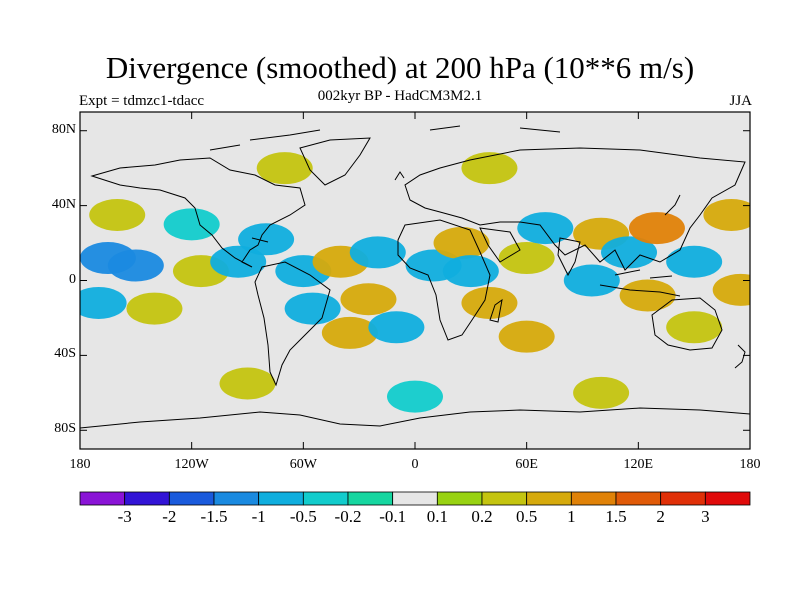  I want to click on lat-tick-label: 80N, so click(63, 129).